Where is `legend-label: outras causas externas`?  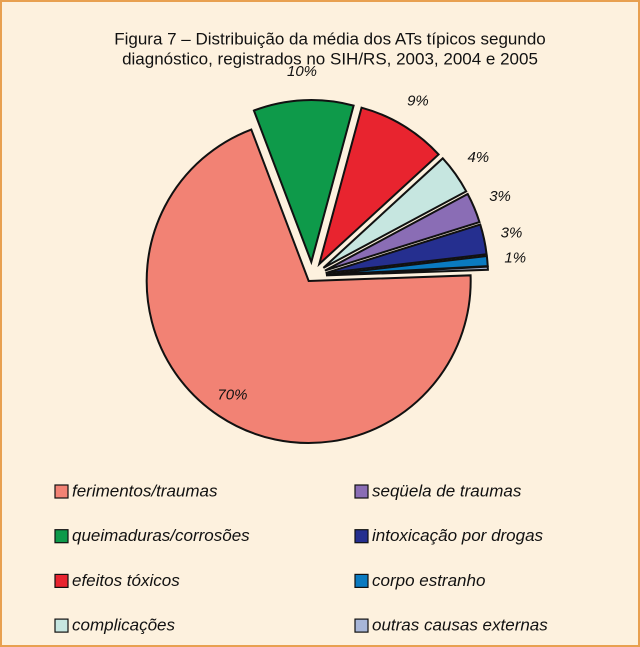
legend-label: outras causas externas is located at coordinates (460, 625).